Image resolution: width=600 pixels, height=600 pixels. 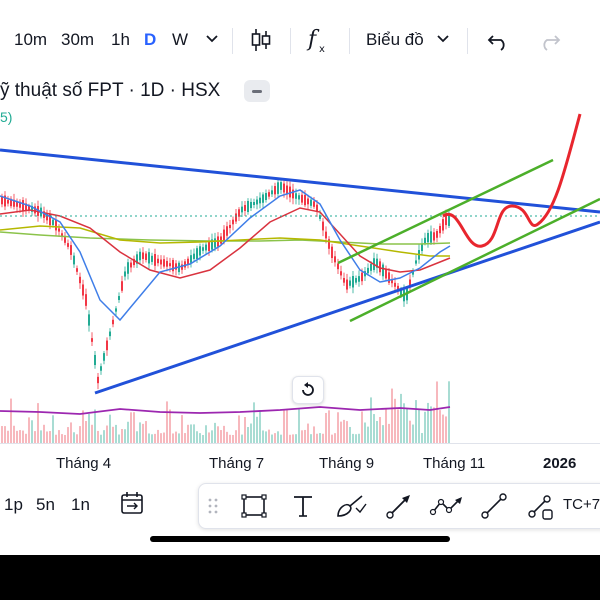 I want to click on range-1p: 1p, so click(x=13, y=505).